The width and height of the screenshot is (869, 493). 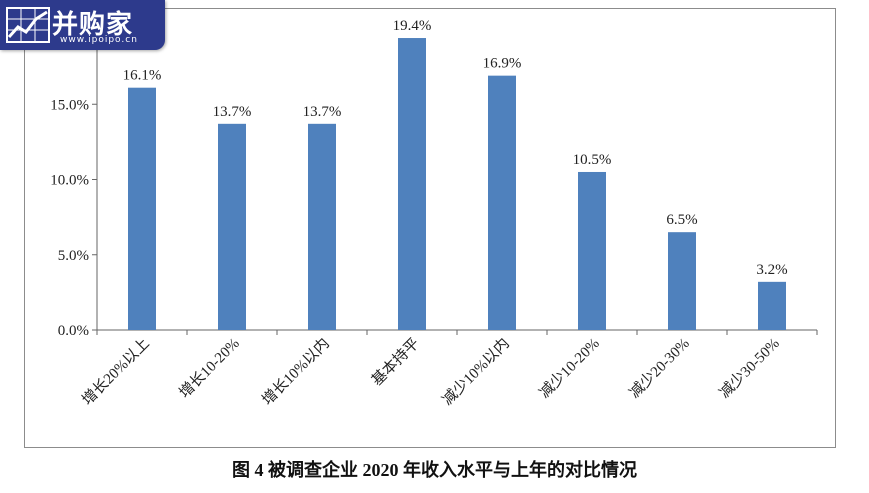 What do you see at coordinates (69, 105) in the screenshot?
I see `y-tick-label: 15.0%` at bounding box center [69, 105].